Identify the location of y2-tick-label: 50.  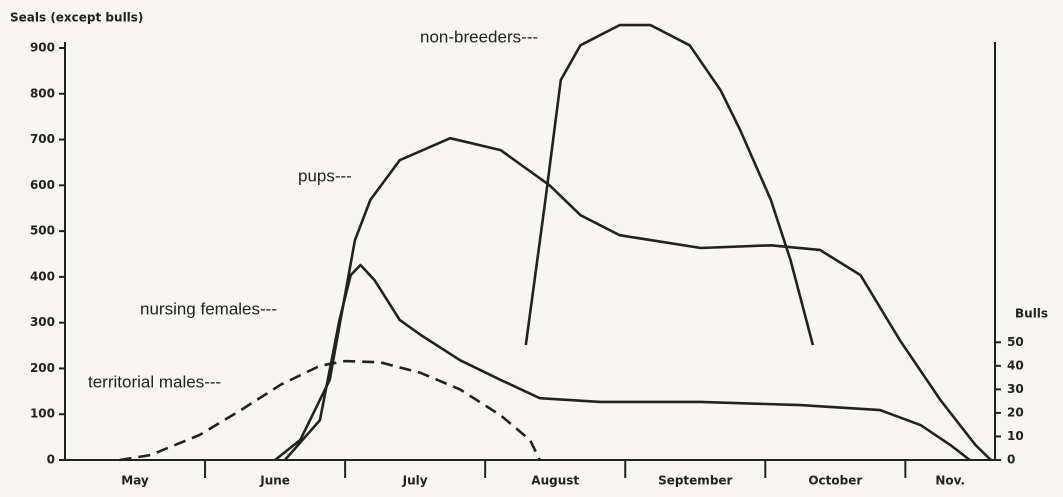
(1015, 342).